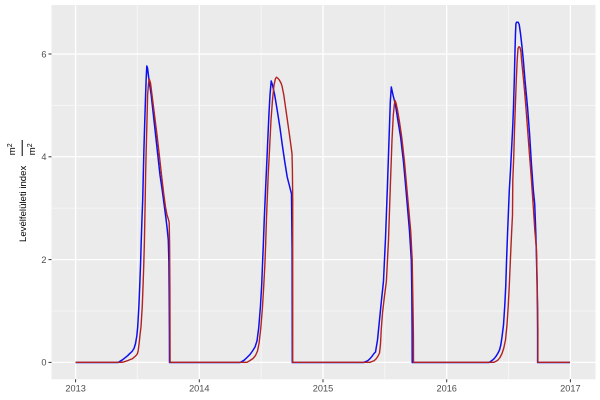 This screenshot has width=600, height=400. Describe the element at coordinates (199, 388) in the screenshot. I see `svg-text: 2014` at that location.